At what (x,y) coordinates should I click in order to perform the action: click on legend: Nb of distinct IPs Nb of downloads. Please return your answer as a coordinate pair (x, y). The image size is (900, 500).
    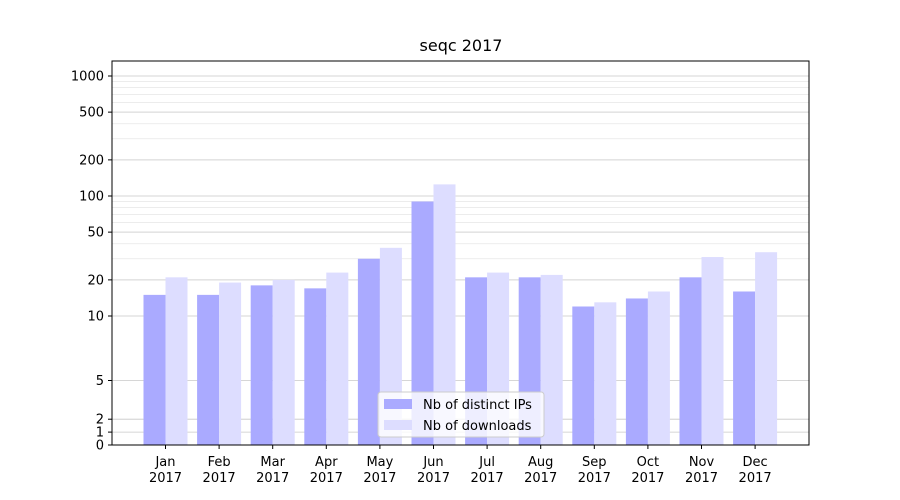
    Looking at the image, I should click on (461, 414).